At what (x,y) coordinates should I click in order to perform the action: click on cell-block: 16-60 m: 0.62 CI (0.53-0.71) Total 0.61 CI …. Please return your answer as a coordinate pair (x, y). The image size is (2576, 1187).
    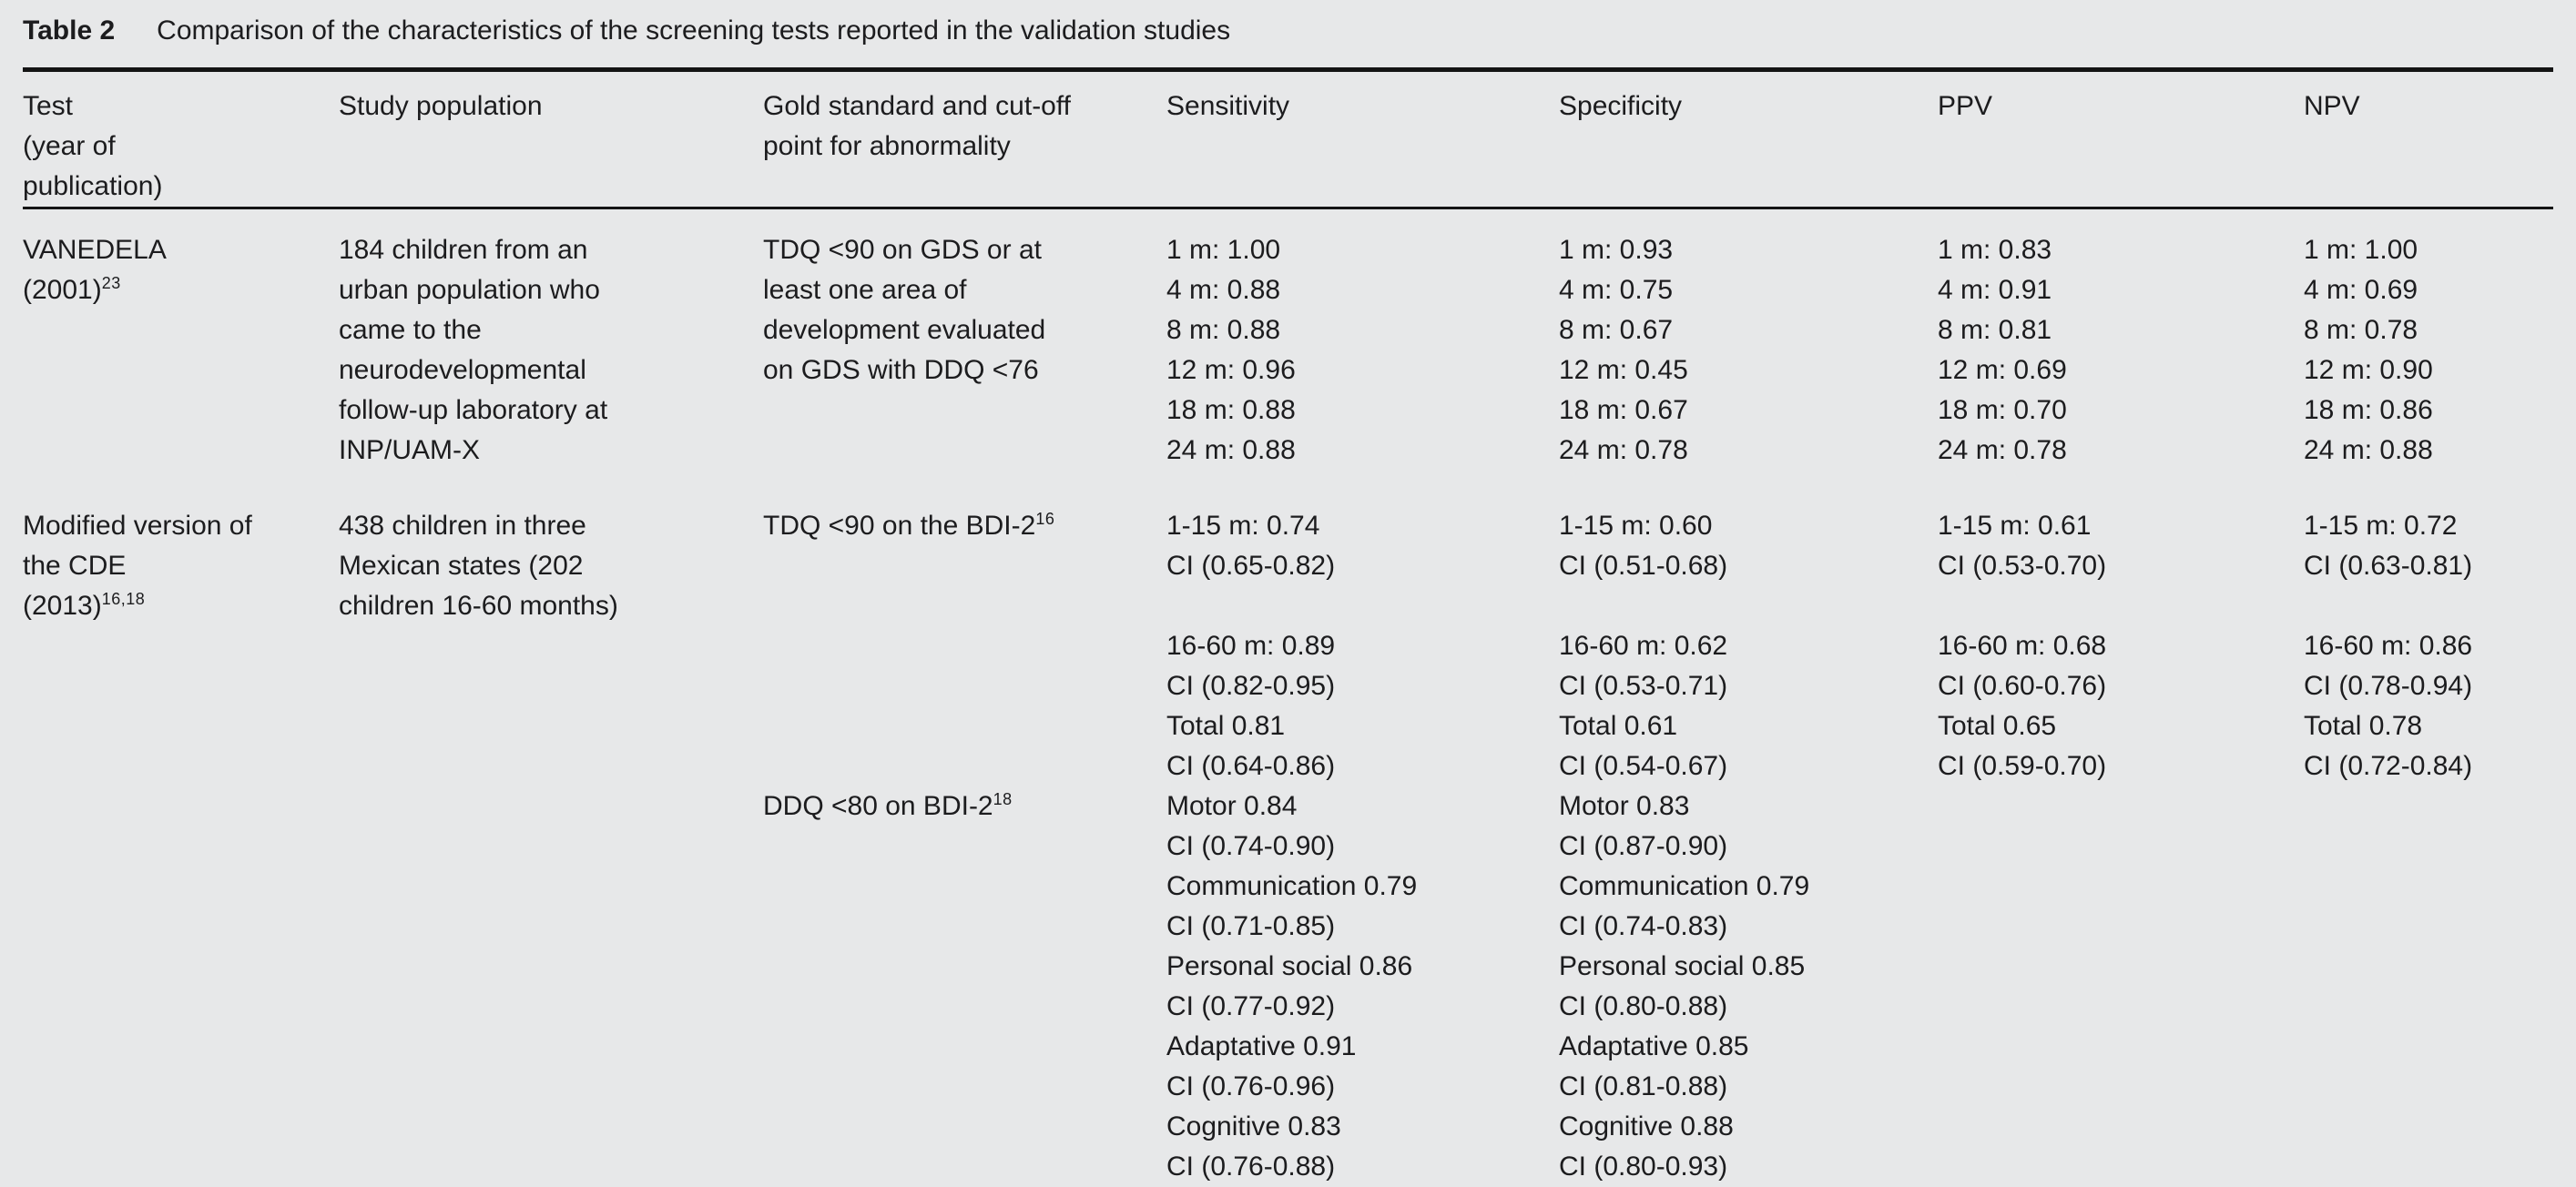
    Looking at the image, I should click on (1744, 706).